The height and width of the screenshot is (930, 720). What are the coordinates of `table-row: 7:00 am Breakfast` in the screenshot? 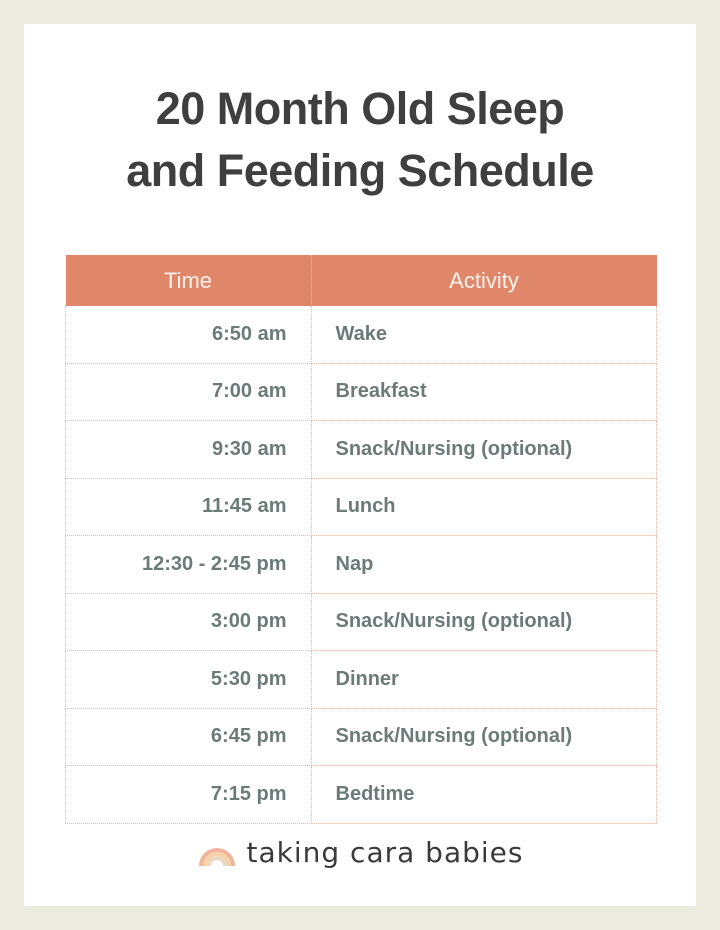 It's located at (361, 392).